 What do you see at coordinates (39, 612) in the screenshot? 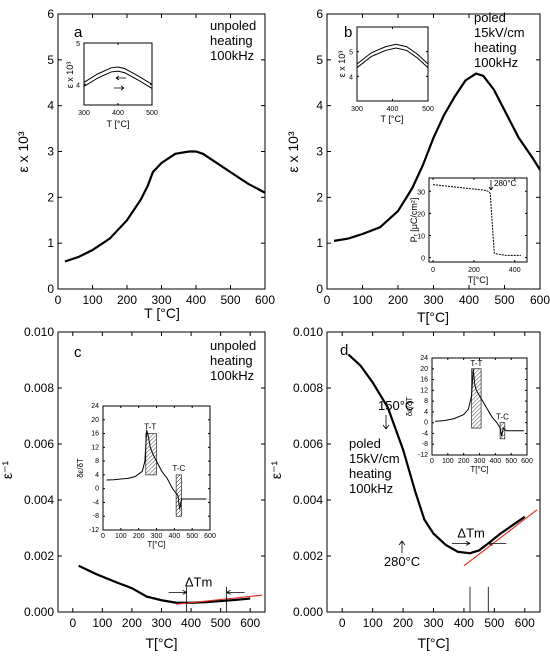
I see `c-y-tick-label: 0.000` at bounding box center [39, 612].